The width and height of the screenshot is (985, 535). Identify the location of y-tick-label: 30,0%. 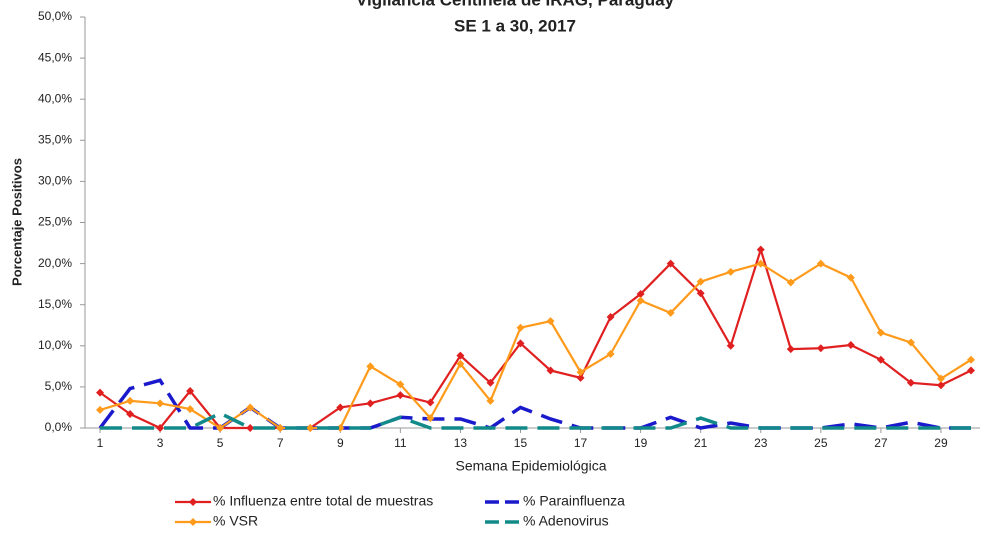
(55, 181).